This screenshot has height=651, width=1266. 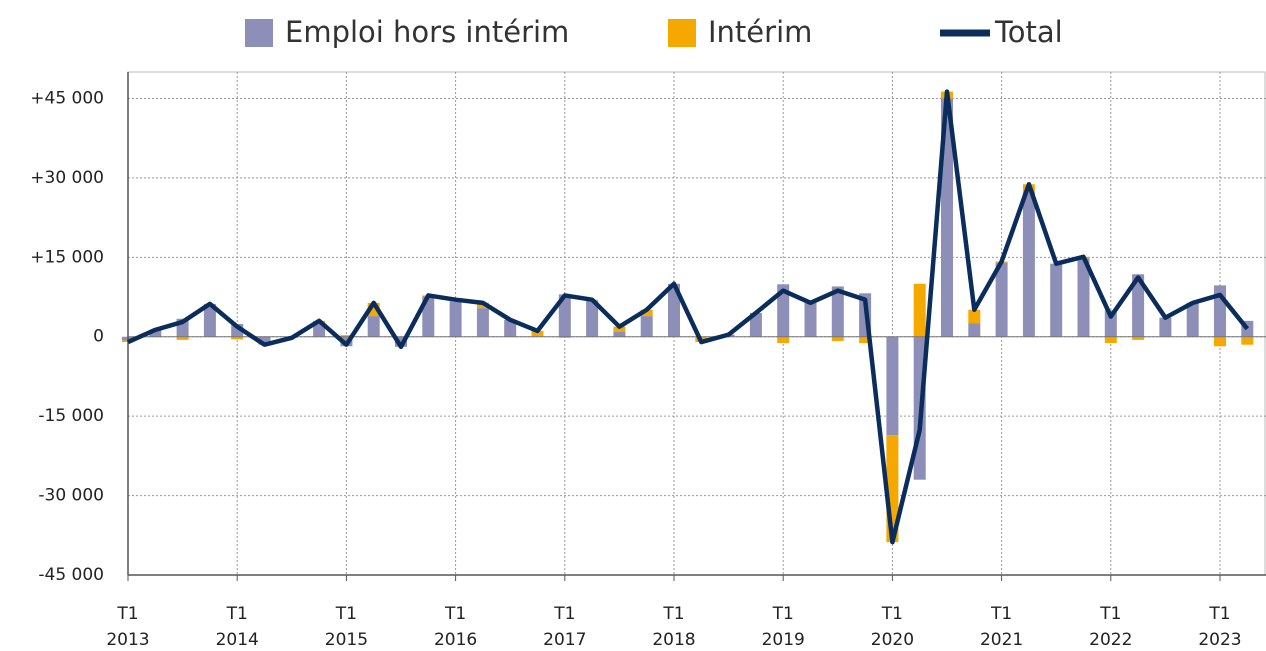 What do you see at coordinates (1219, 627) in the screenshot?
I see `x-tick-label: T1 2023` at bounding box center [1219, 627].